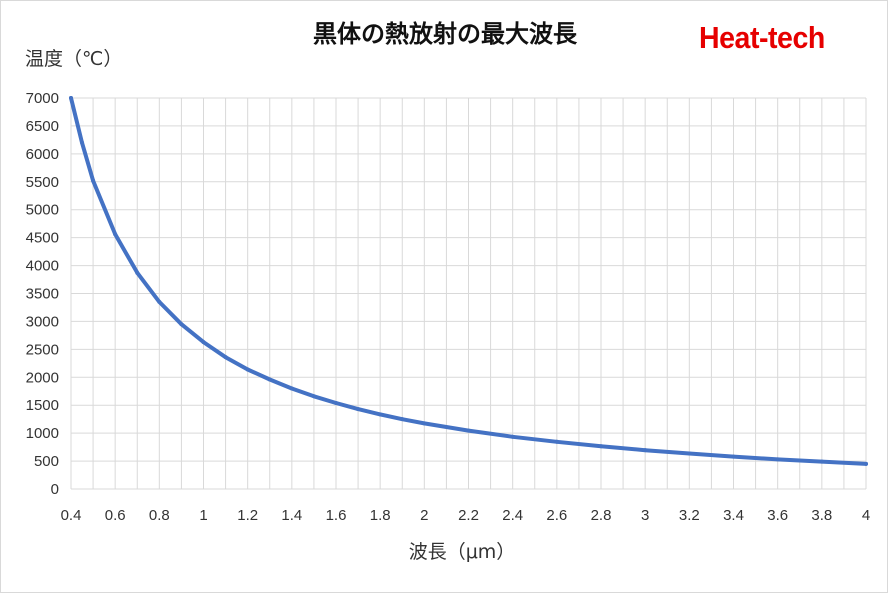 The image size is (888, 593). I want to click on x-tick-label: 3.8, so click(821, 515).